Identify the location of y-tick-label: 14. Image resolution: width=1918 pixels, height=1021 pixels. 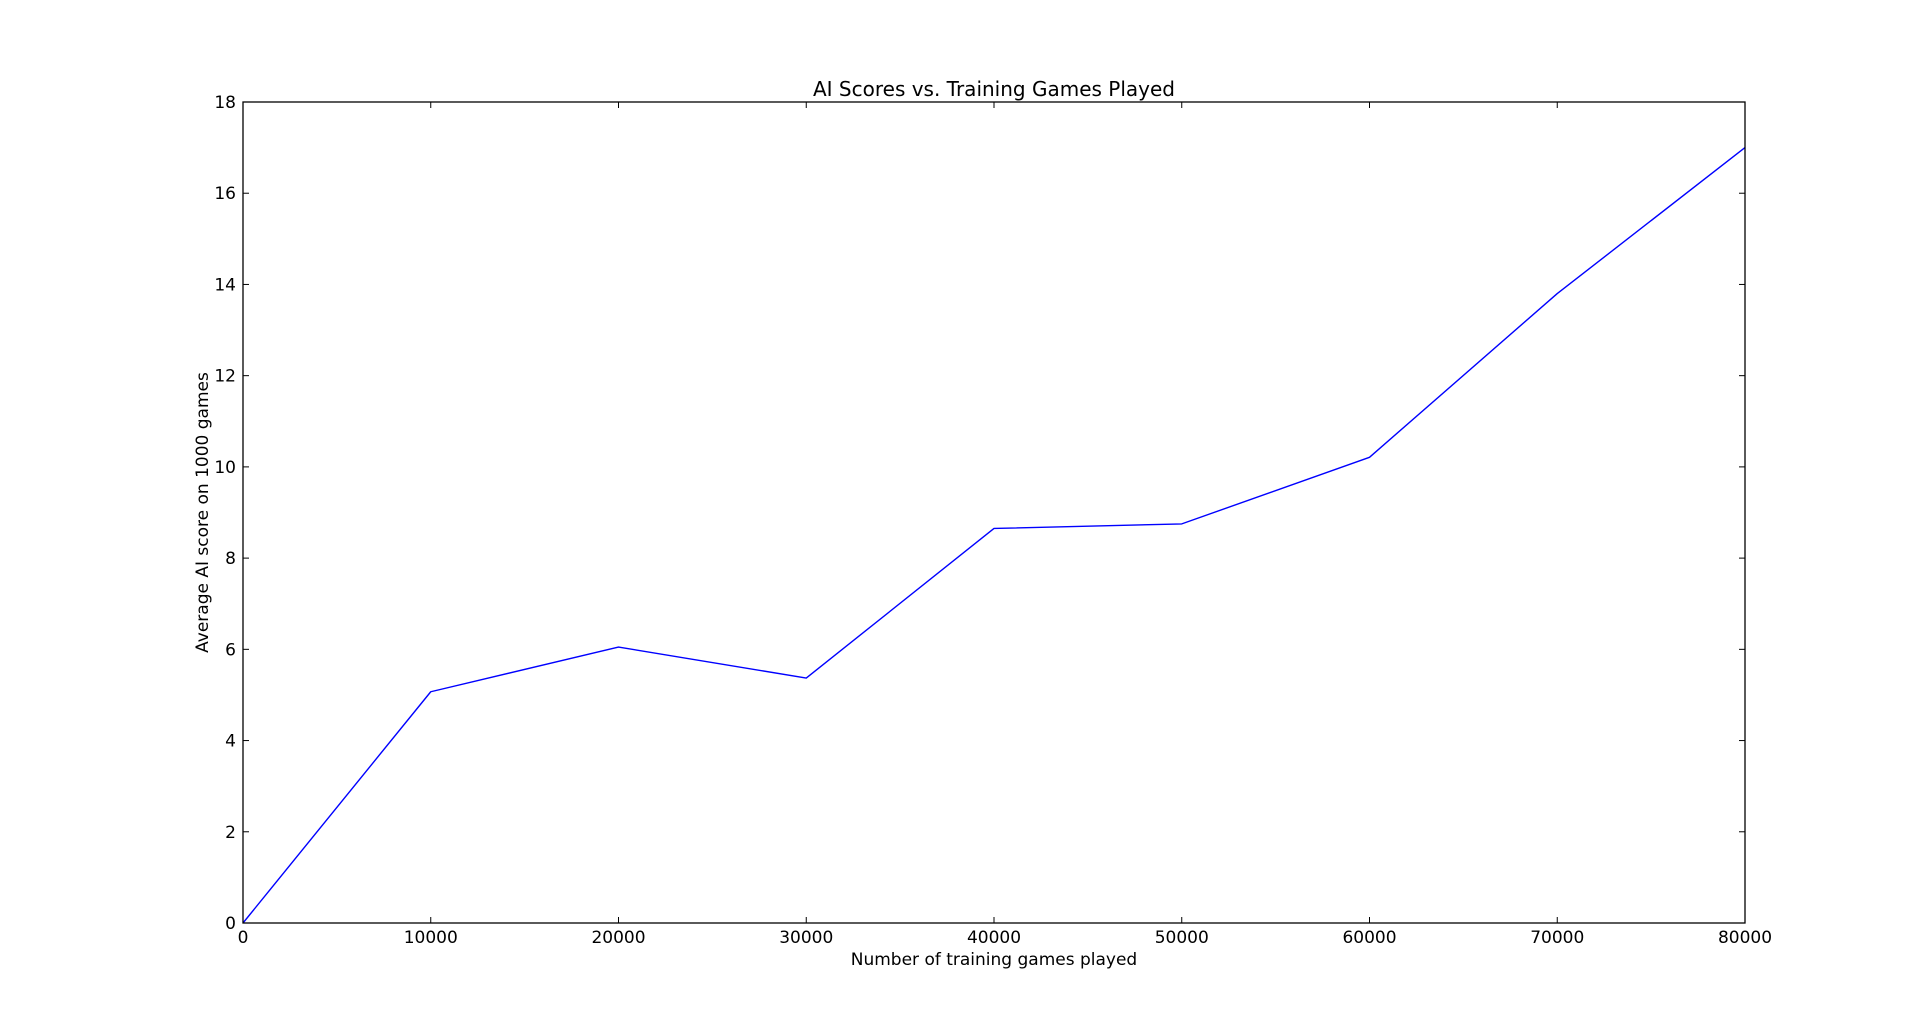
(225, 285).